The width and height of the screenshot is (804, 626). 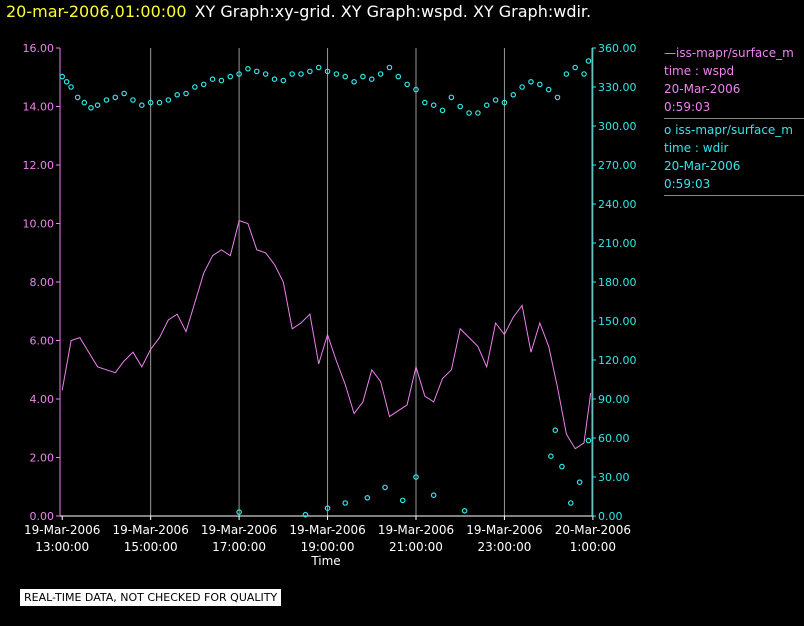 What do you see at coordinates (617, 165) in the screenshot?
I see `right-axis-tick-label: 270.00` at bounding box center [617, 165].